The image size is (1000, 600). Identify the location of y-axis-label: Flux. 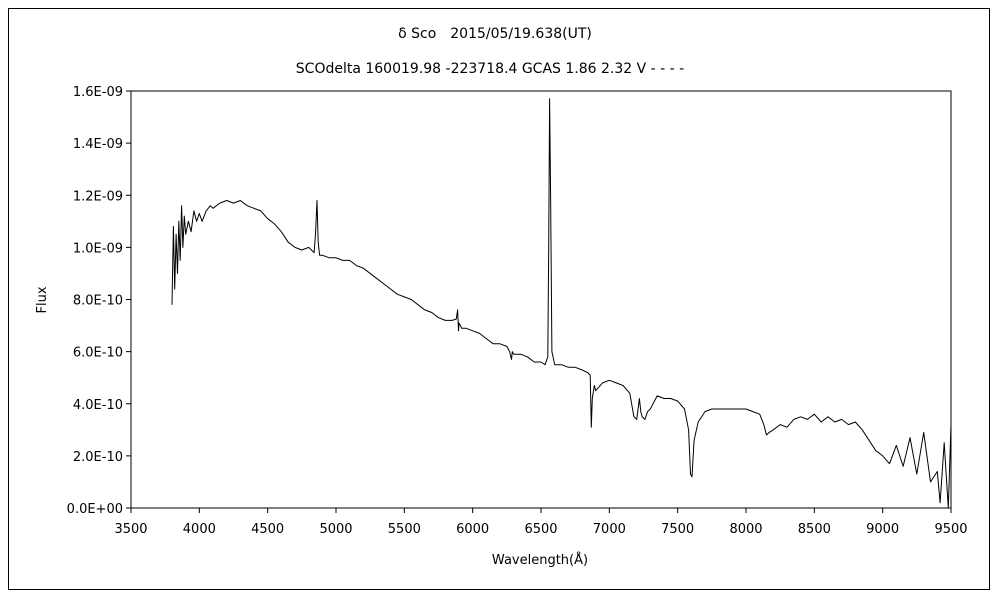
(42, 299).